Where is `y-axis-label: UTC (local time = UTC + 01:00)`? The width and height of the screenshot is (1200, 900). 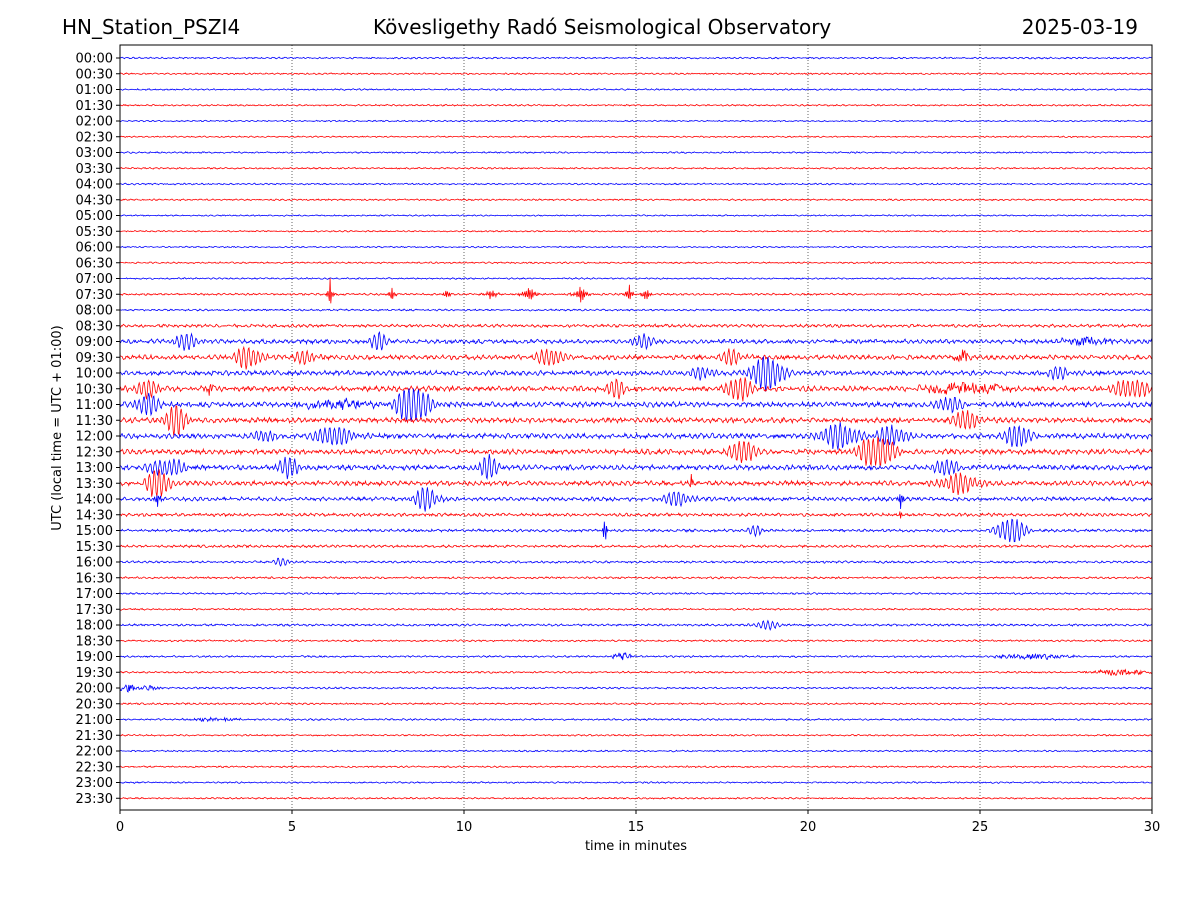
y-axis-label: UTC (local time = UTC + 01:00) is located at coordinates (57, 427).